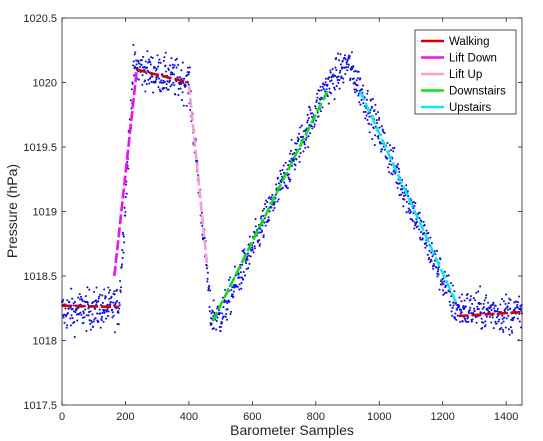  I want to click on x-tick-label: 400, so click(189, 417).